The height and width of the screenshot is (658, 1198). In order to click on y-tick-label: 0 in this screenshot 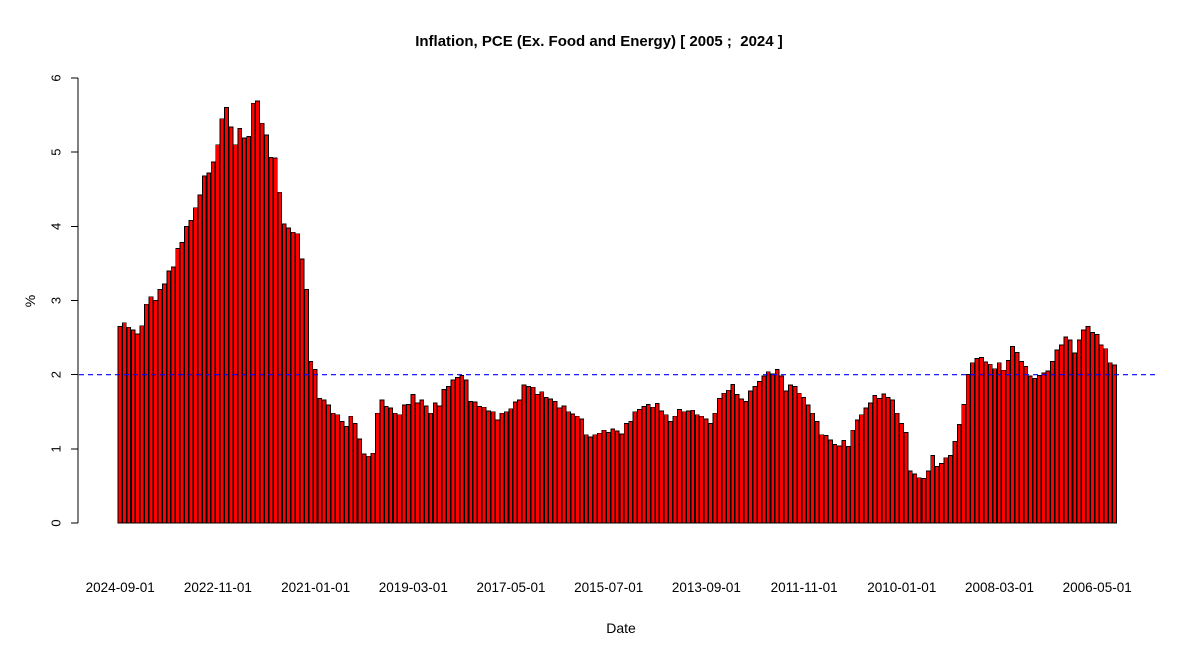, I will do `click(56, 522)`.